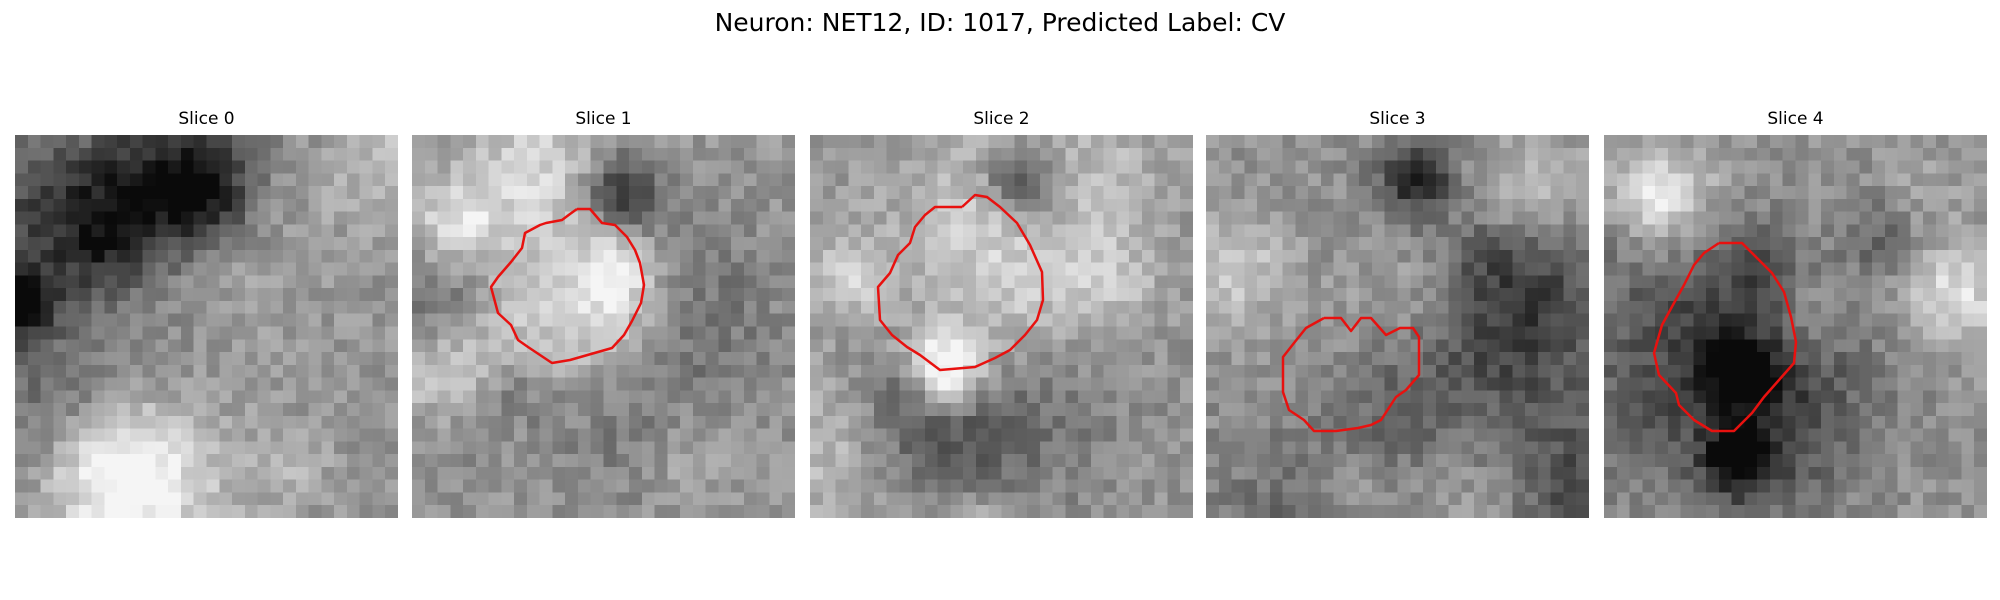 This screenshot has width=2000, height=600. I want to click on panel-title: Slice 3, so click(1397, 121).